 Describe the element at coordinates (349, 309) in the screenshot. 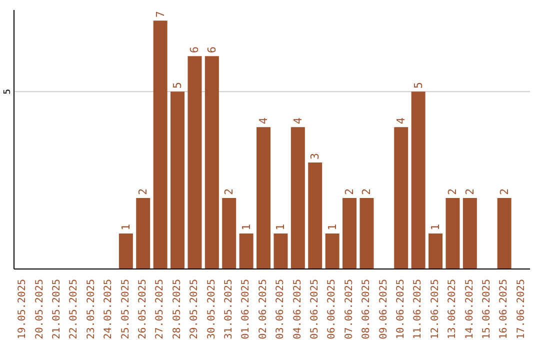

I see `x-tick-label: 07.06.2025` at that location.